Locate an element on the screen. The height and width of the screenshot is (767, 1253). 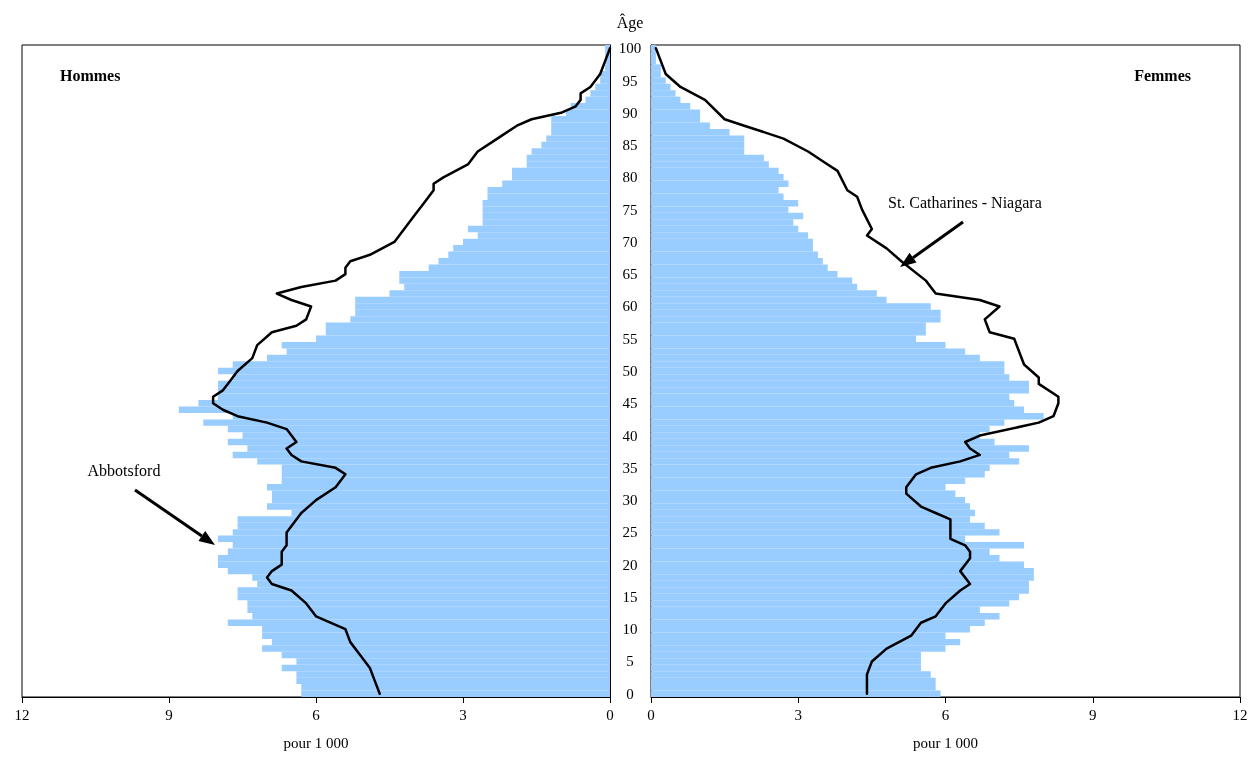
y-tick-label: 35 is located at coordinates (630, 467).